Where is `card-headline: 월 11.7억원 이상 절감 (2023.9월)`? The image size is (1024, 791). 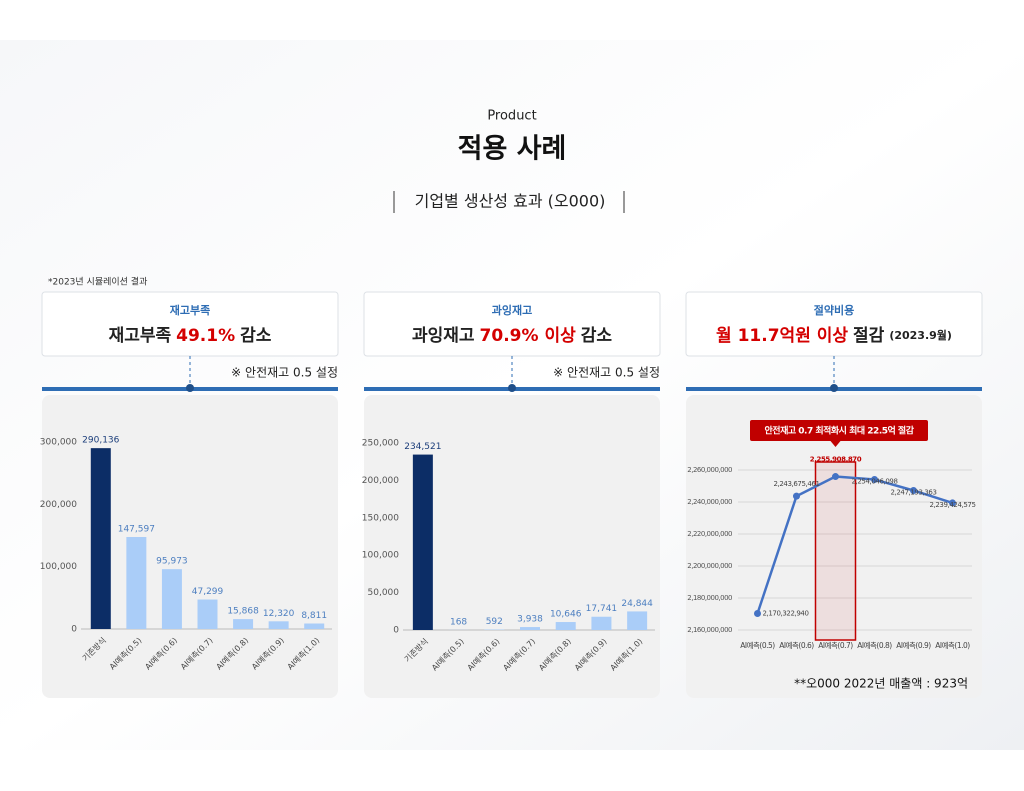 card-headline: 월 11.7억원 이상 절감 (2023.9월) is located at coordinates (834, 335).